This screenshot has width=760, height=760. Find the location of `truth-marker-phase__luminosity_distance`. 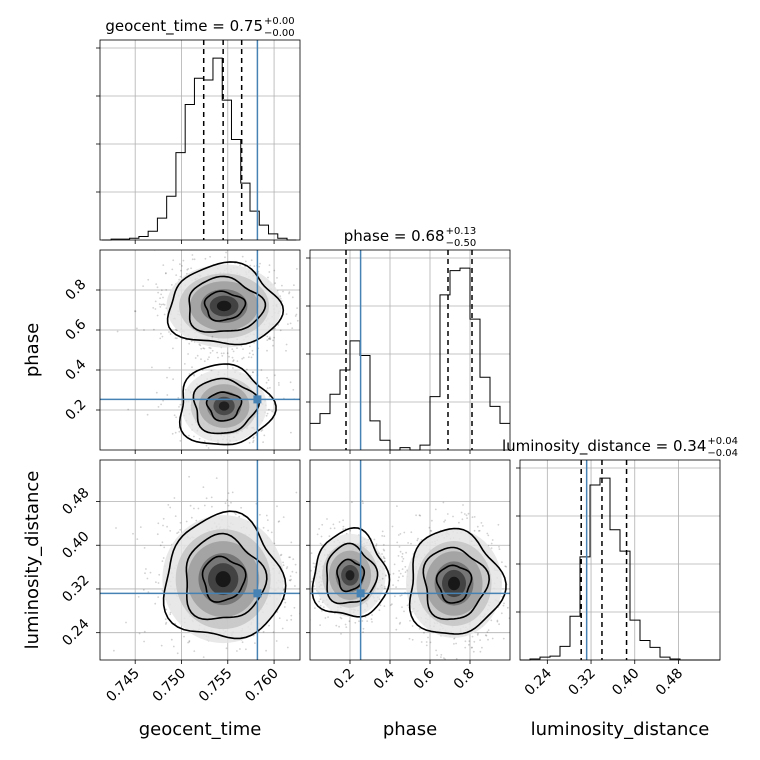

truth-marker-phase__luminosity_distance is located at coordinates (360, 593).